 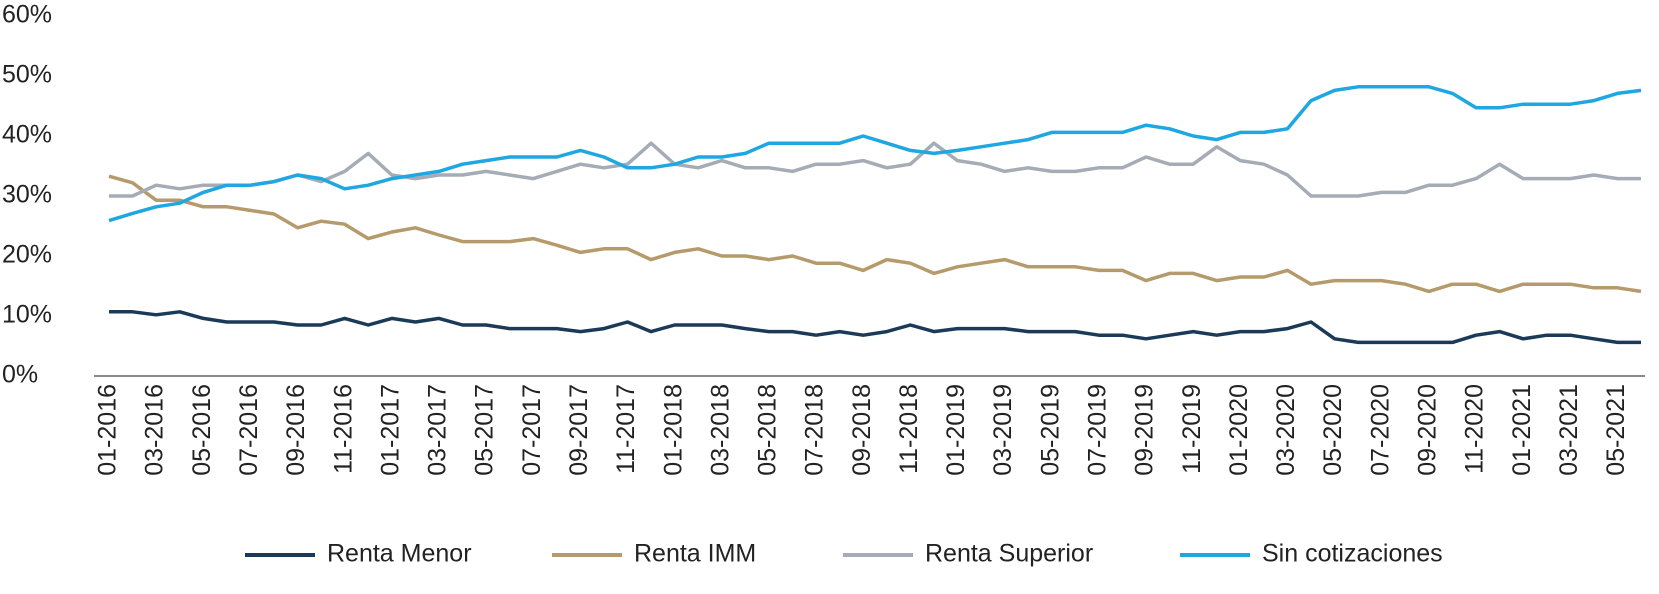 What do you see at coordinates (579, 430) in the screenshot?
I see `x-tick-label: 09-2017` at bounding box center [579, 430].